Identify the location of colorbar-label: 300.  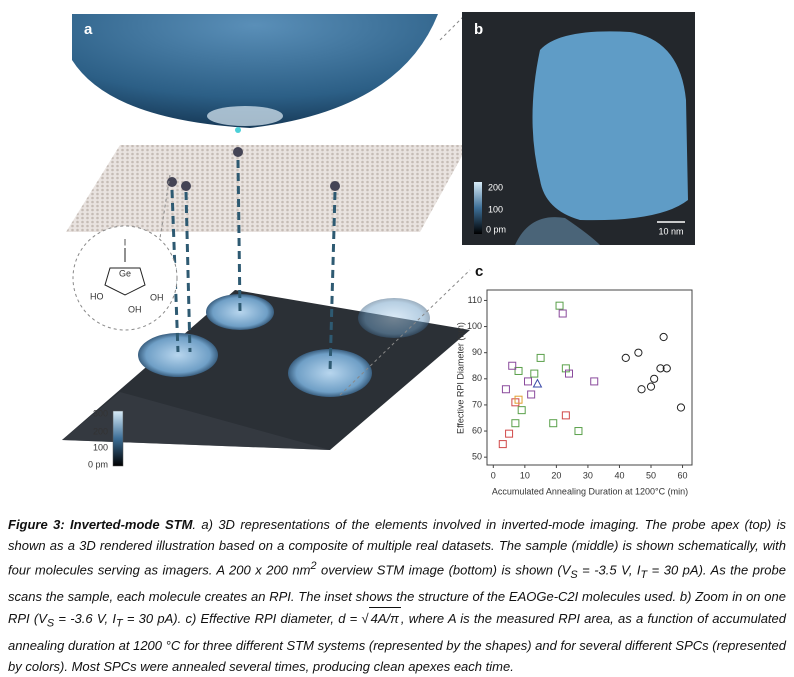
(100, 413).